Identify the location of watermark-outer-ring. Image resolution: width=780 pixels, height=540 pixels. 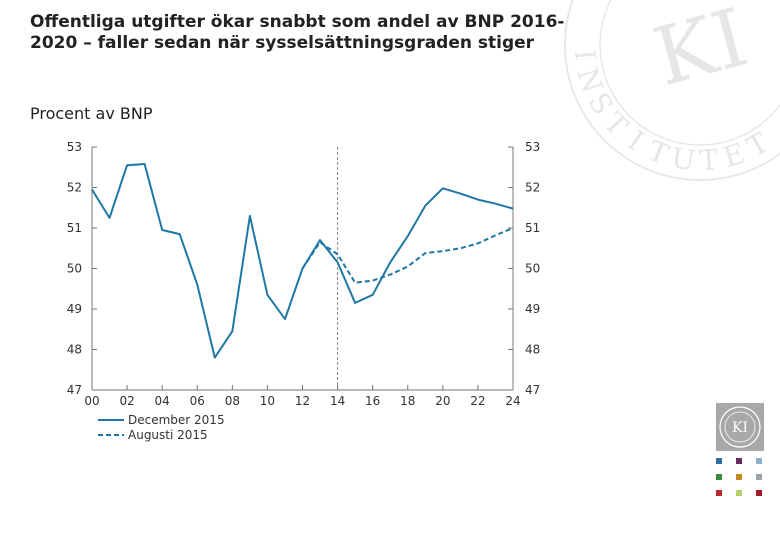
(672, 90).